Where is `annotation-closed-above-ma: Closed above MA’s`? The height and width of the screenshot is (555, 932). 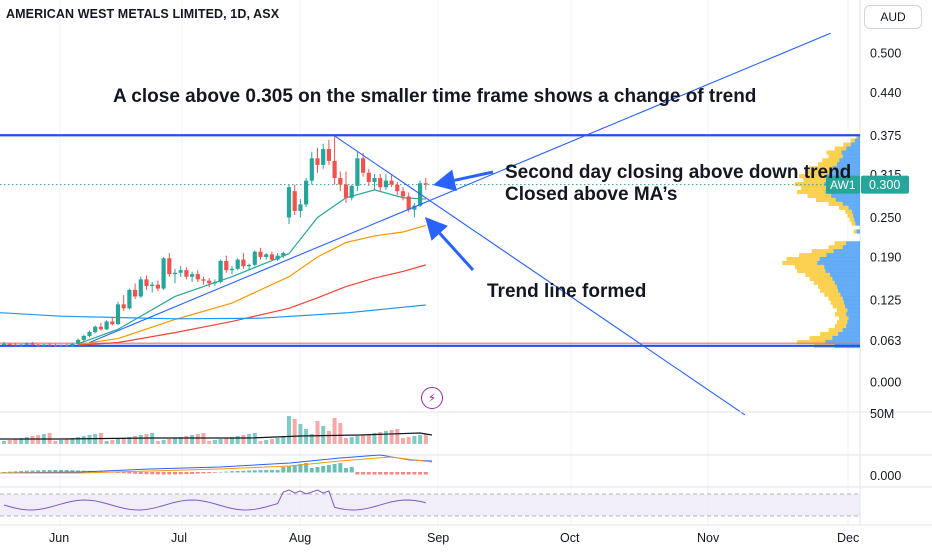 annotation-closed-above-ma: Closed above MA’s is located at coordinates (591, 194).